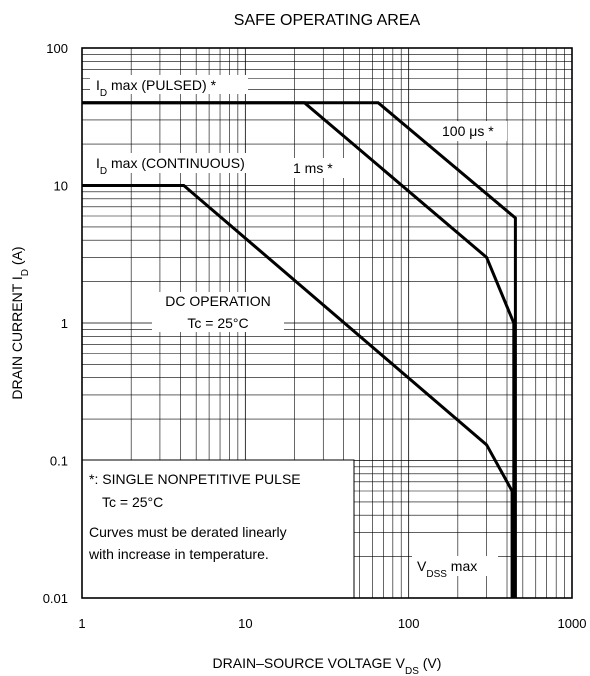 The width and height of the screenshot is (590, 676). Describe the element at coordinates (327, 20) in the screenshot. I see `chart-title: SAFE OPERATING AREA` at that location.